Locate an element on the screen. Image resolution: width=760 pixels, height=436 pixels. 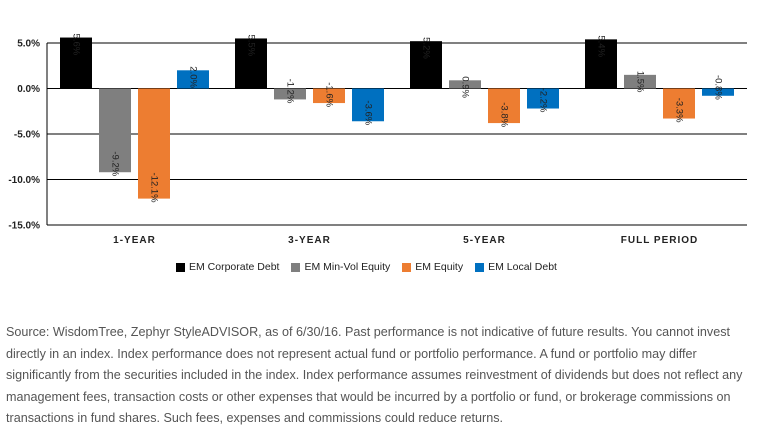
data-label: -9.2% is located at coordinates (114, 163).